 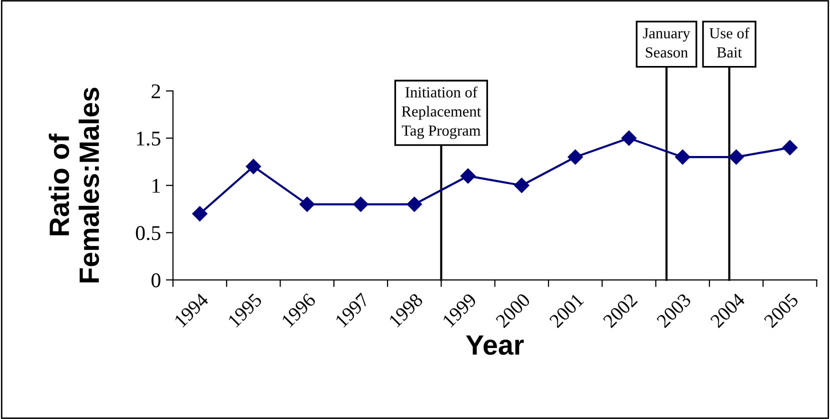 I want to click on ref-line-label: Initiation of Replacement Tag Program, so click(x=441, y=112).